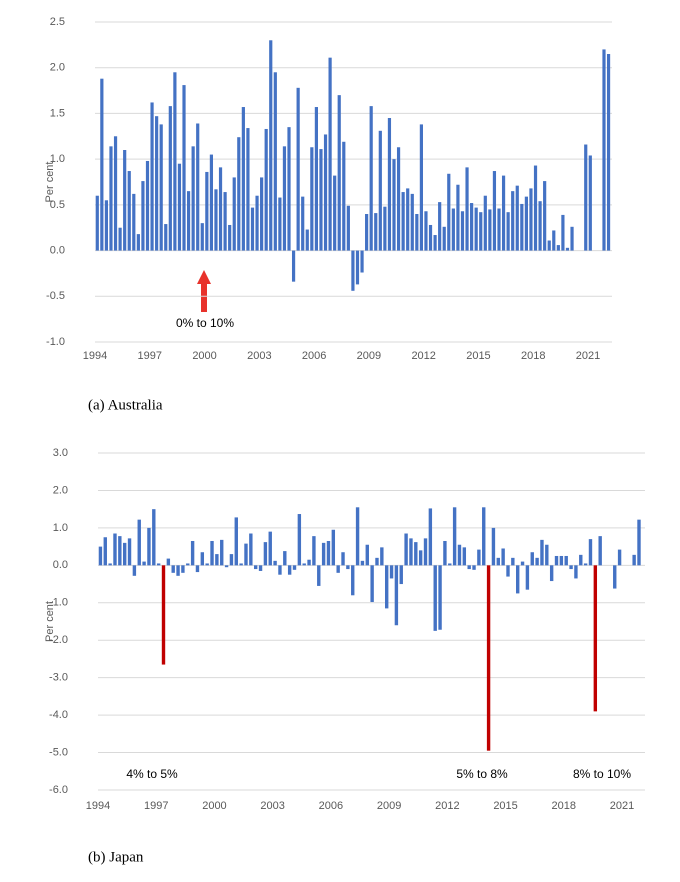 Image resolution: width=680 pixels, height=882 pixels. Describe the element at coordinates (564, 806) in the screenshot. I see `x-tick-label: 2018` at that location.